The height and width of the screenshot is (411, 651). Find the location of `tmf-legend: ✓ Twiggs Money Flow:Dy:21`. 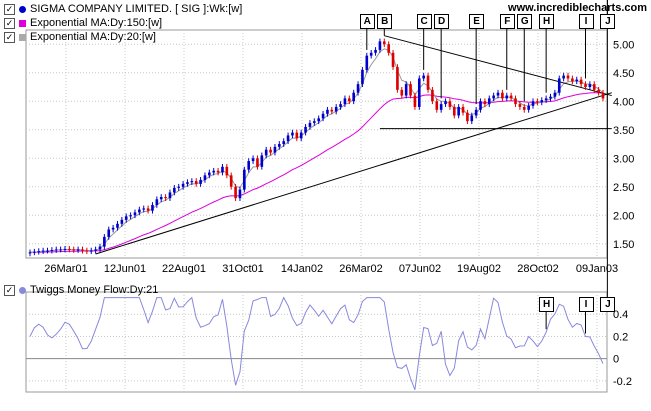

tmf-legend: ✓ Twiggs Money Flow:Dy:21 is located at coordinates (81, 290).